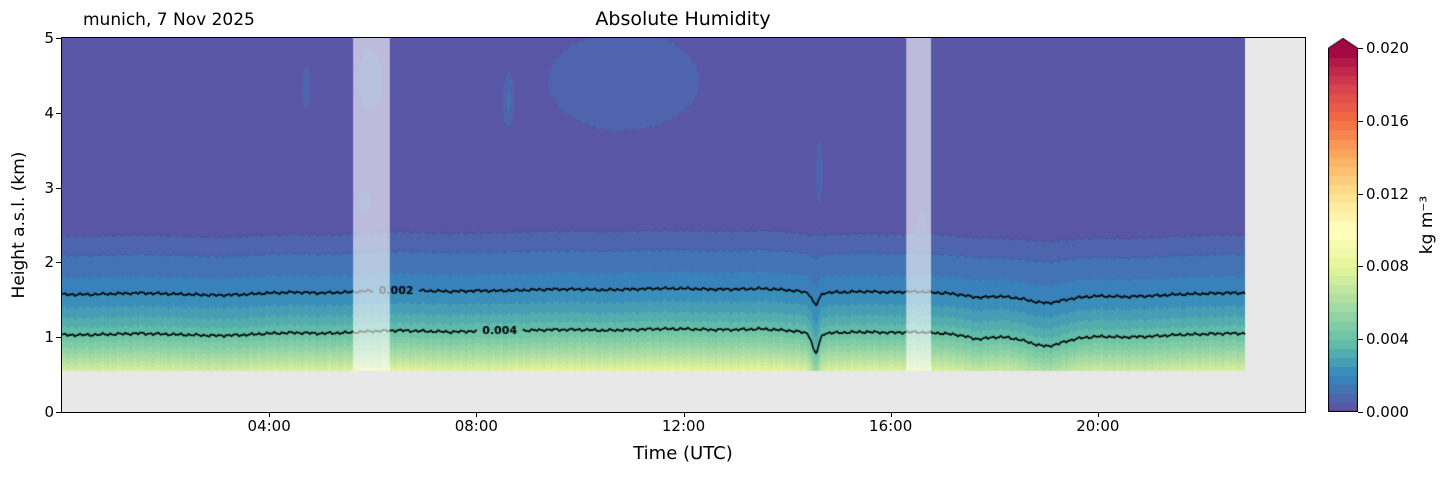 The height and width of the screenshot is (478, 1454). Describe the element at coordinates (1387, 120) in the screenshot. I see `colorbar-tick-label: 0.016` at that location.